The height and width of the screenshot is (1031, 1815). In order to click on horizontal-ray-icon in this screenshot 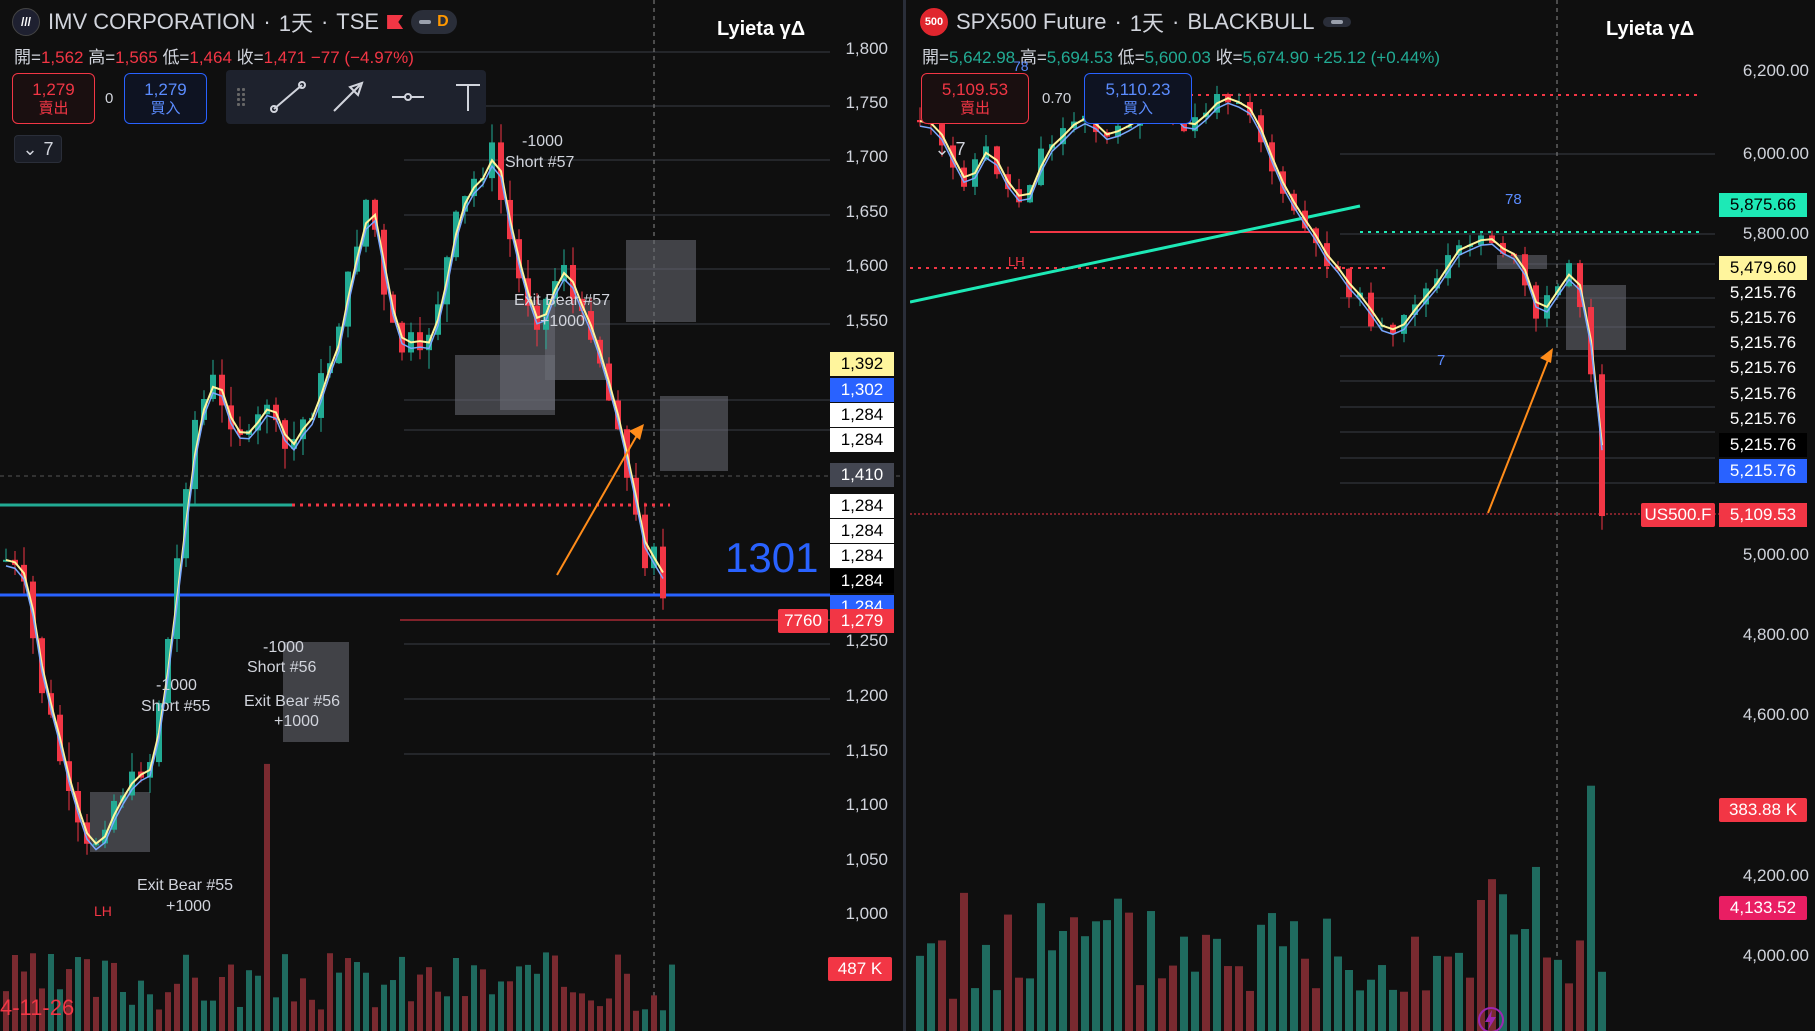, I will do `click(407, 97)`.